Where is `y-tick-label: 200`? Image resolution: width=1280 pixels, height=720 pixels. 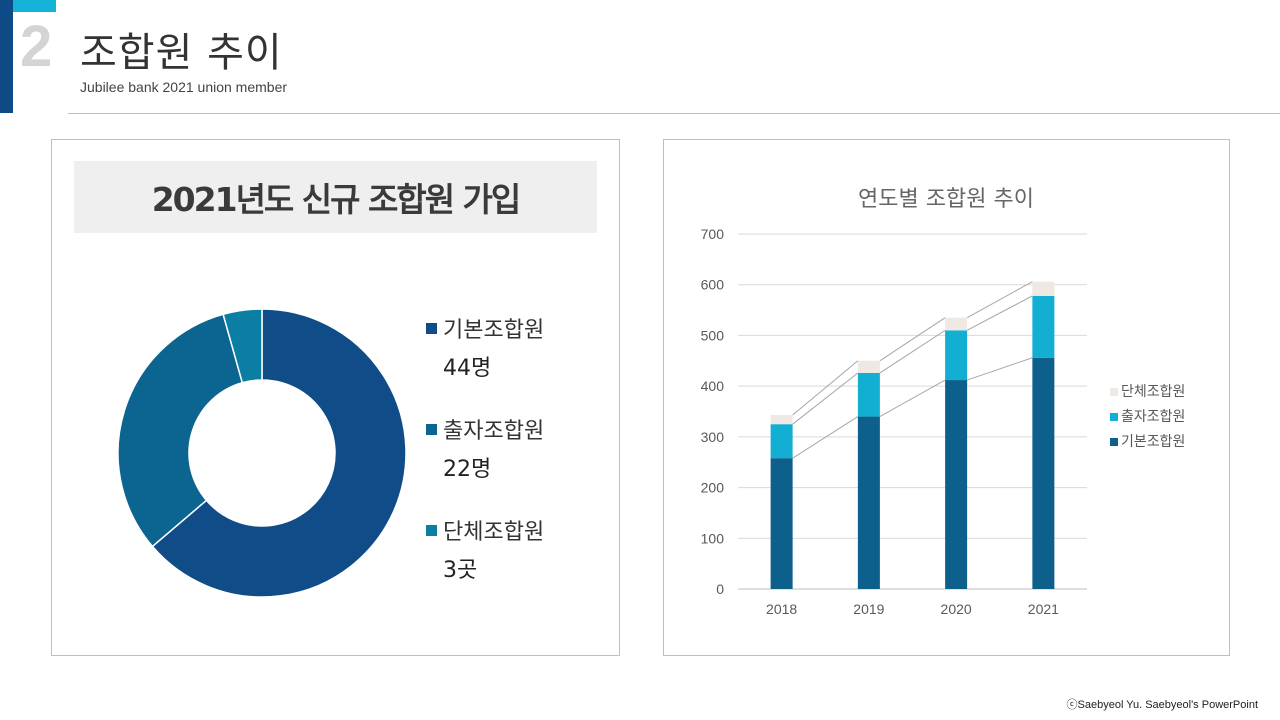 y-tick-label: 200 is located at coordinates (713, 488).